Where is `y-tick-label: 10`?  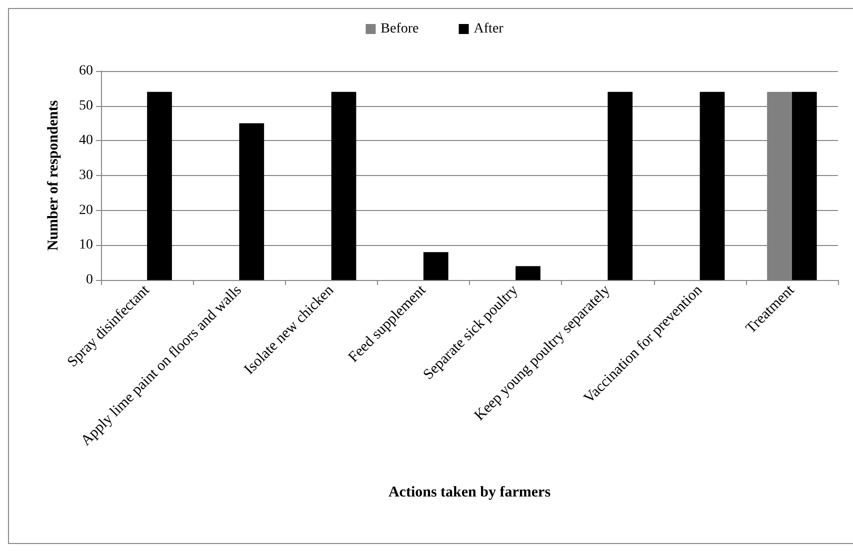 y-tick-label: 10 is located at coordinates (86, 245).